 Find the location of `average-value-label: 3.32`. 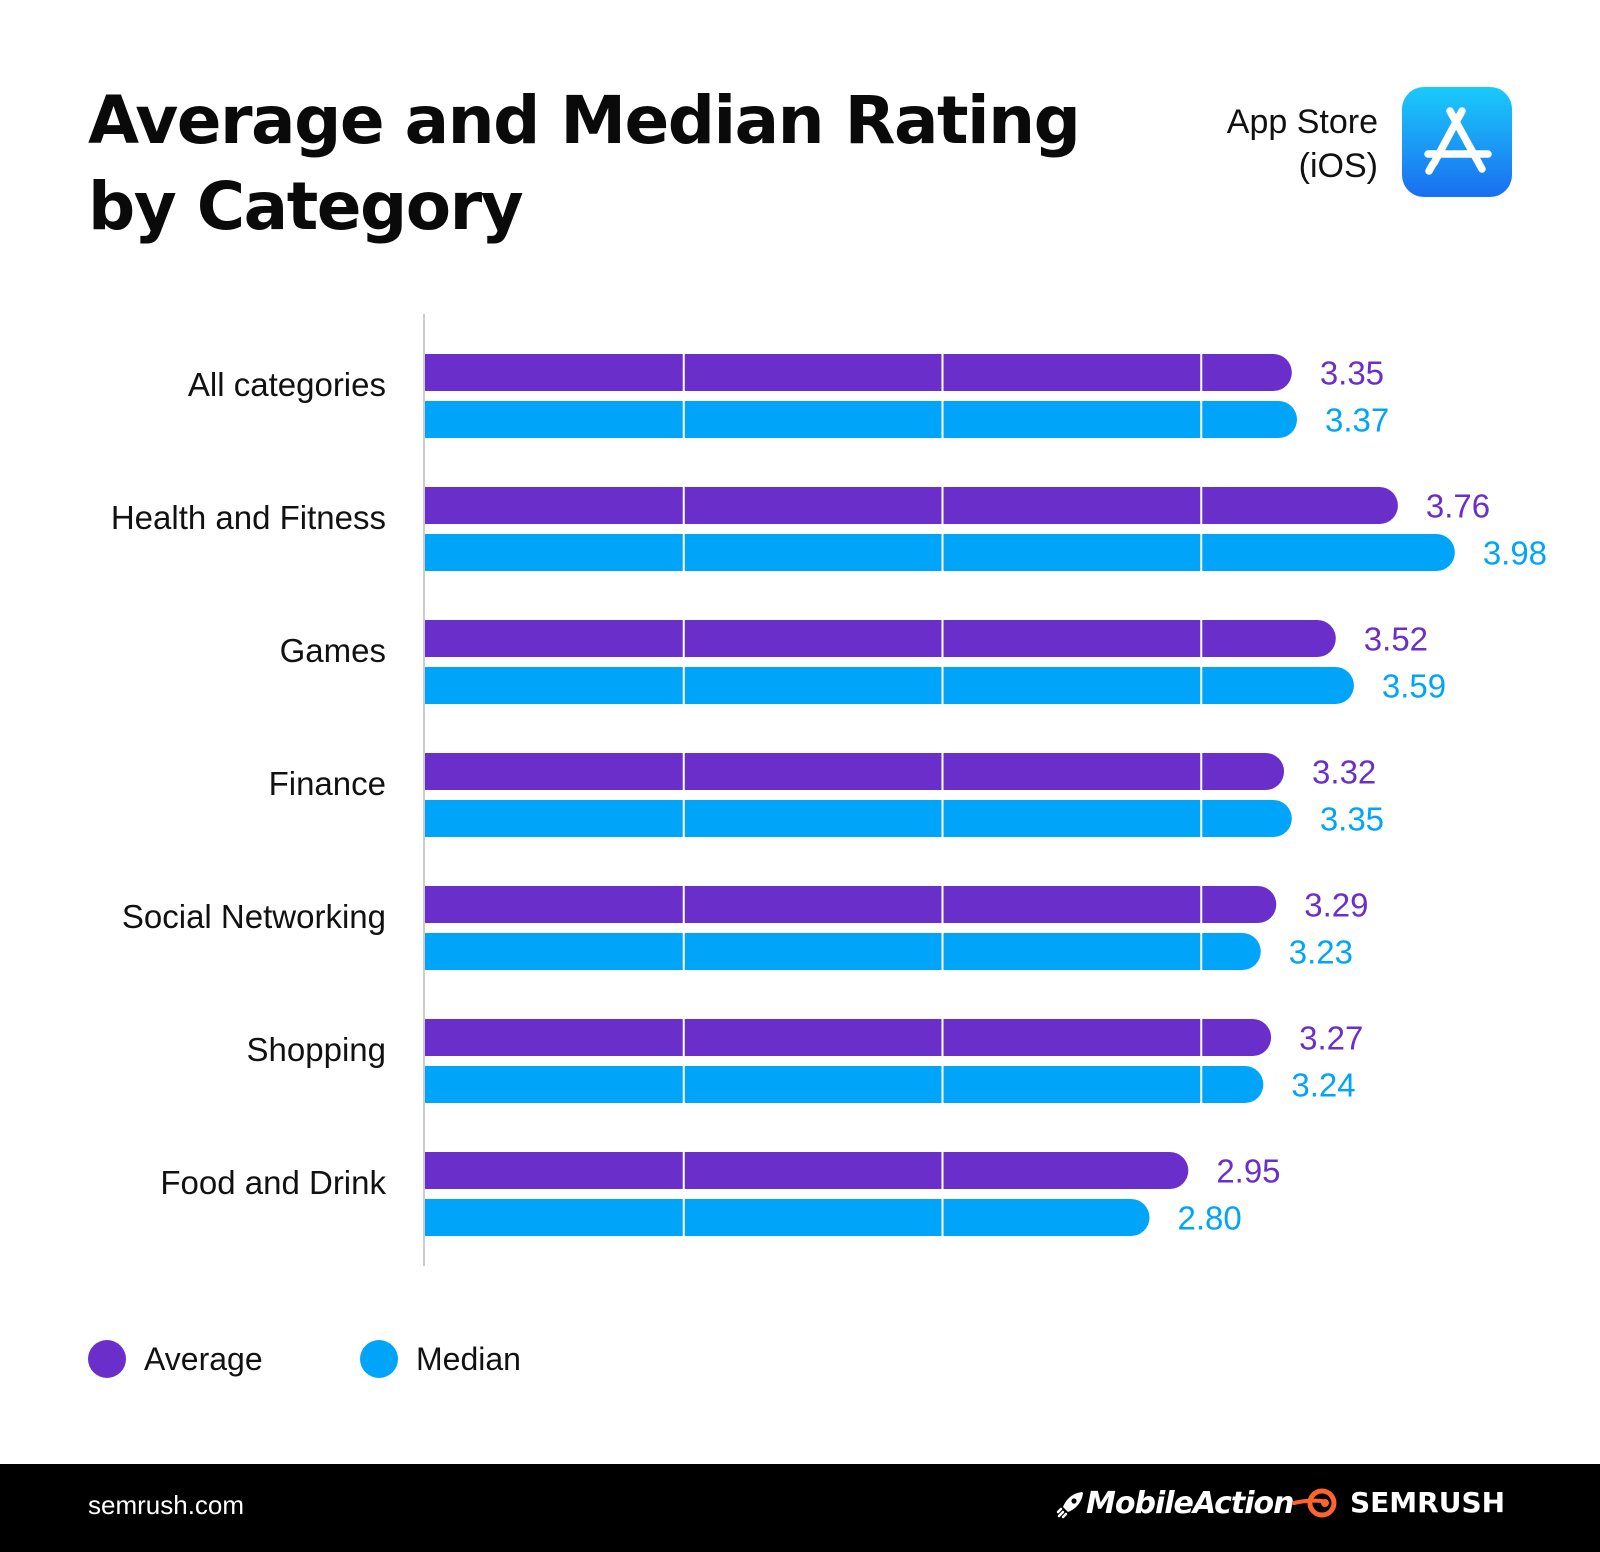

average-value-label: 3.32 is located at coordinates (1344, 772).